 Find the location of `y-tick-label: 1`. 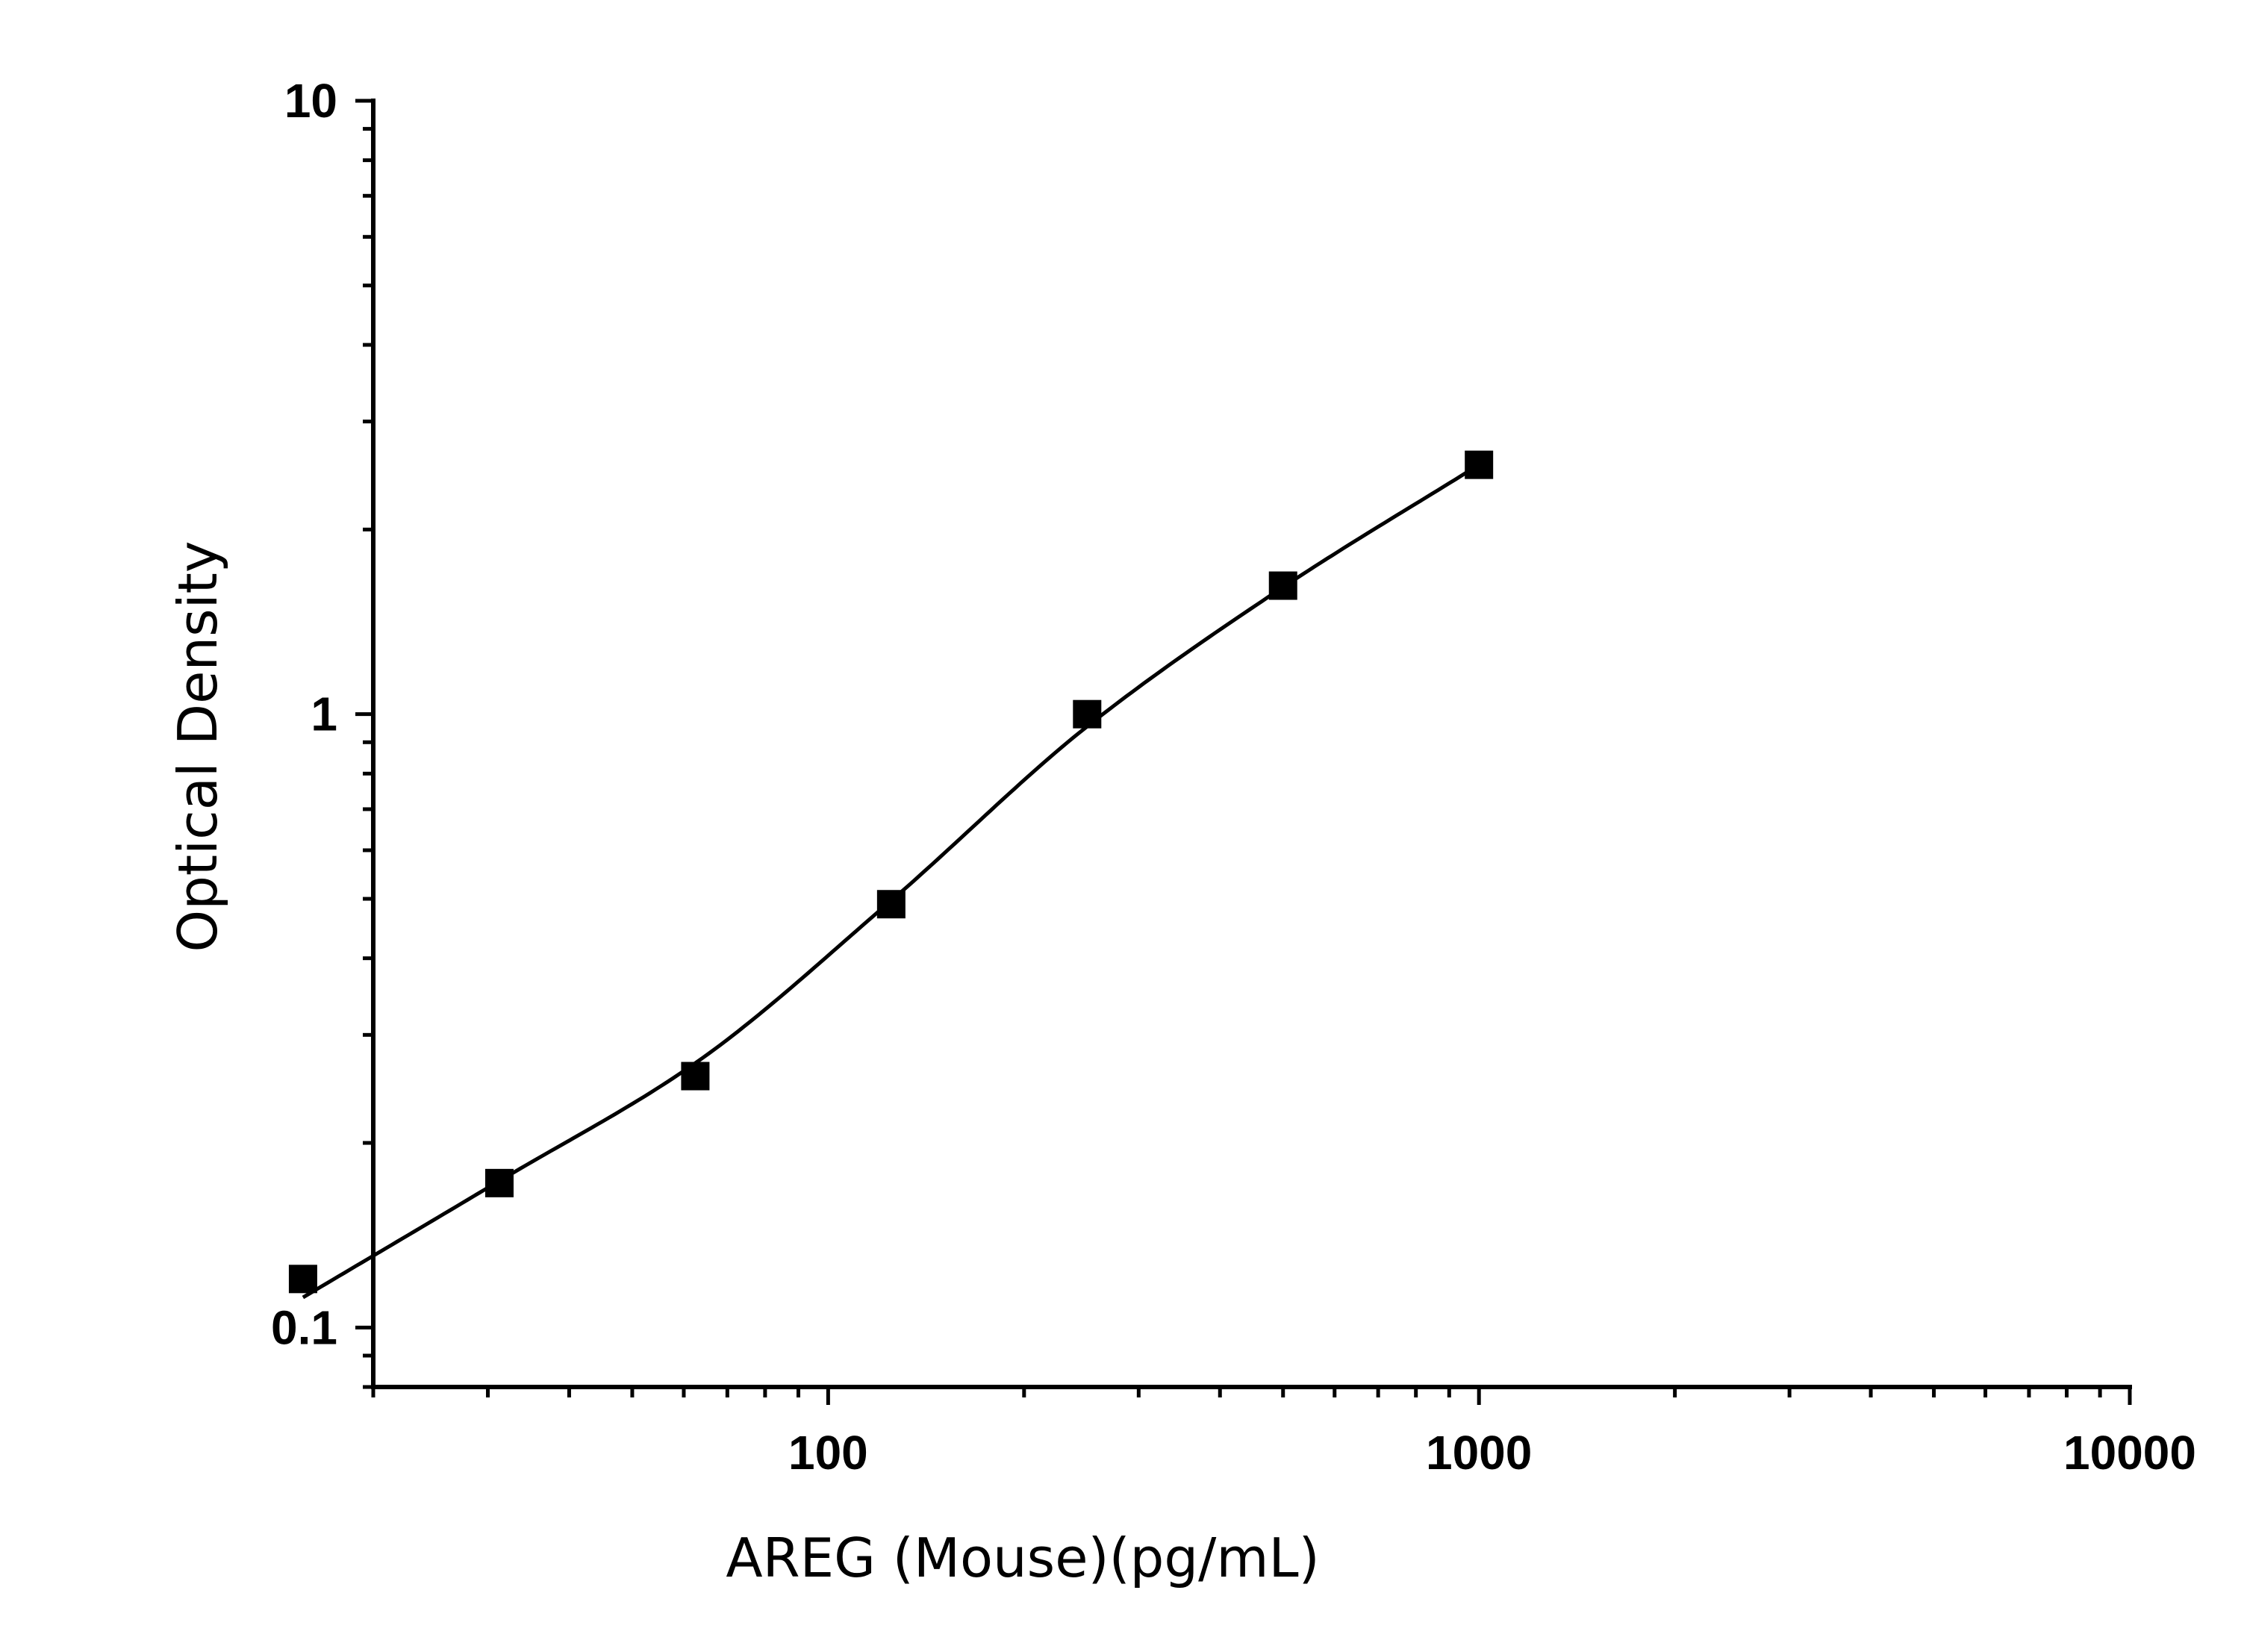

y-tick-label: 1 is located at coordinates (324, 714).